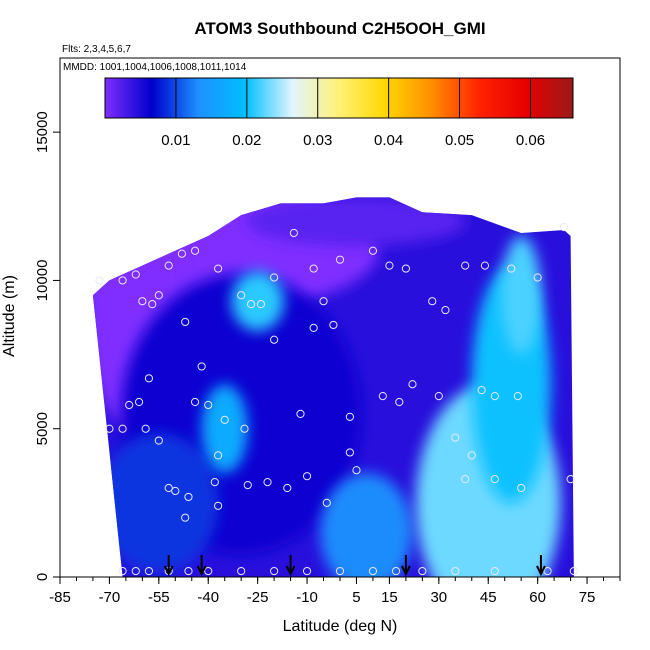  Describe the element at coordinates (389, 597) in the screenshot. I see `x-tick-label: 15` at that location.